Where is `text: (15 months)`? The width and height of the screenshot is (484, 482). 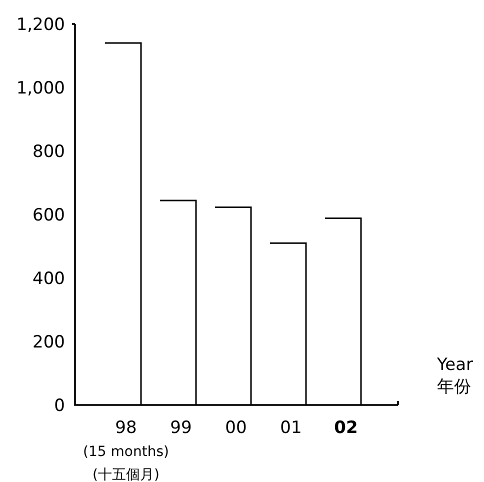 text: (15 months) is located at coordinates (126, 452).